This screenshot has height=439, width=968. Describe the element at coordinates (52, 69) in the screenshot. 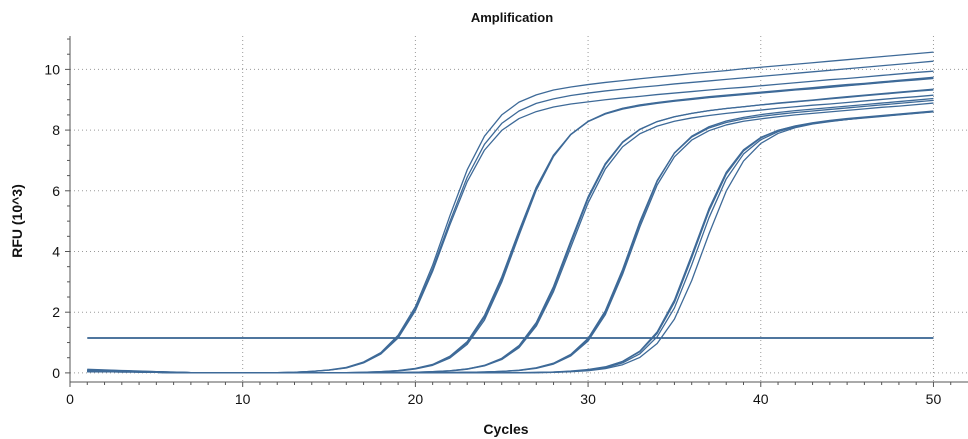

I see `y-tick-label: 10` at that location.